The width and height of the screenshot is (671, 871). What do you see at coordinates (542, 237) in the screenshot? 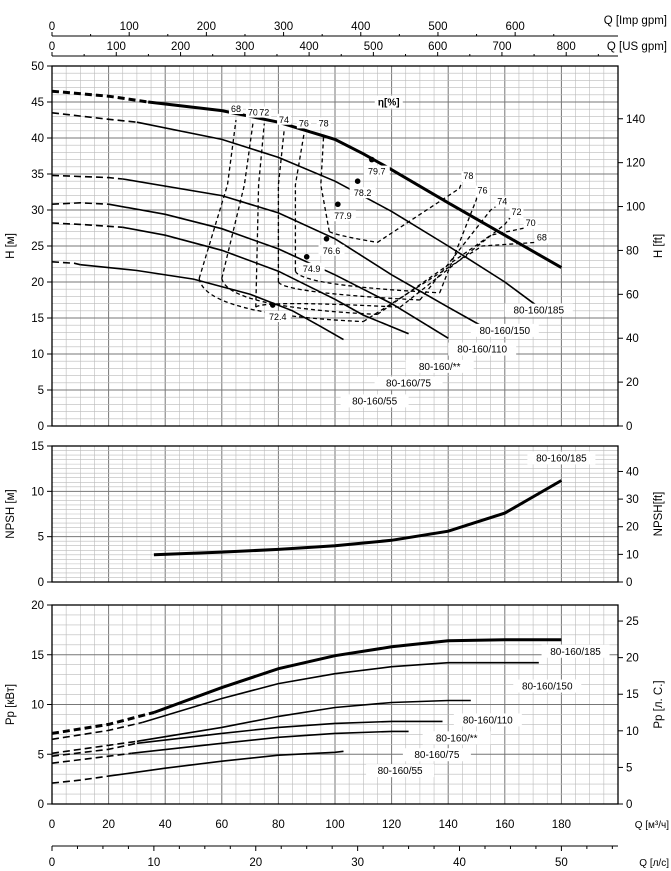
I see `eff-label-right-68: 68` at bounding box center [542, 237].